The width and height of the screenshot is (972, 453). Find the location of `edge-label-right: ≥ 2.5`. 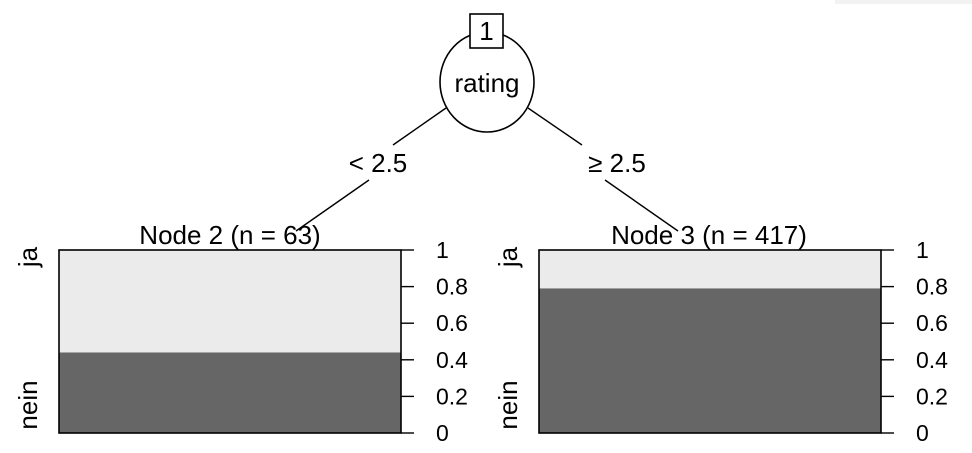

edge-label-right: ≥ 2.5 is located at coordinates (617, 163).